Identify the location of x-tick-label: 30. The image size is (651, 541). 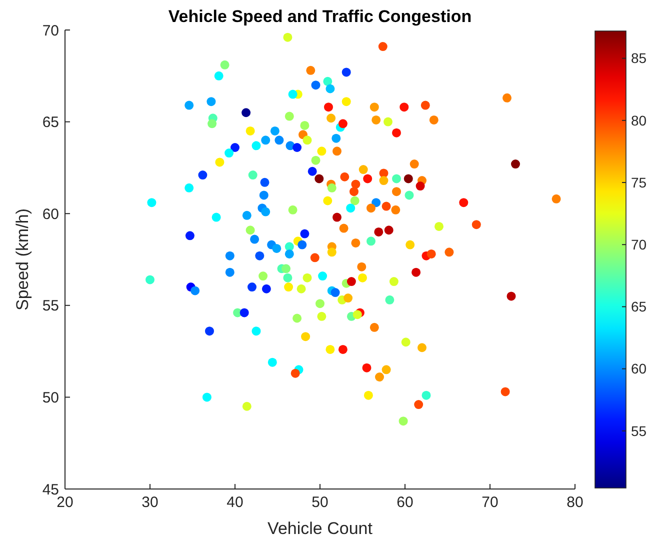
(150, 502).